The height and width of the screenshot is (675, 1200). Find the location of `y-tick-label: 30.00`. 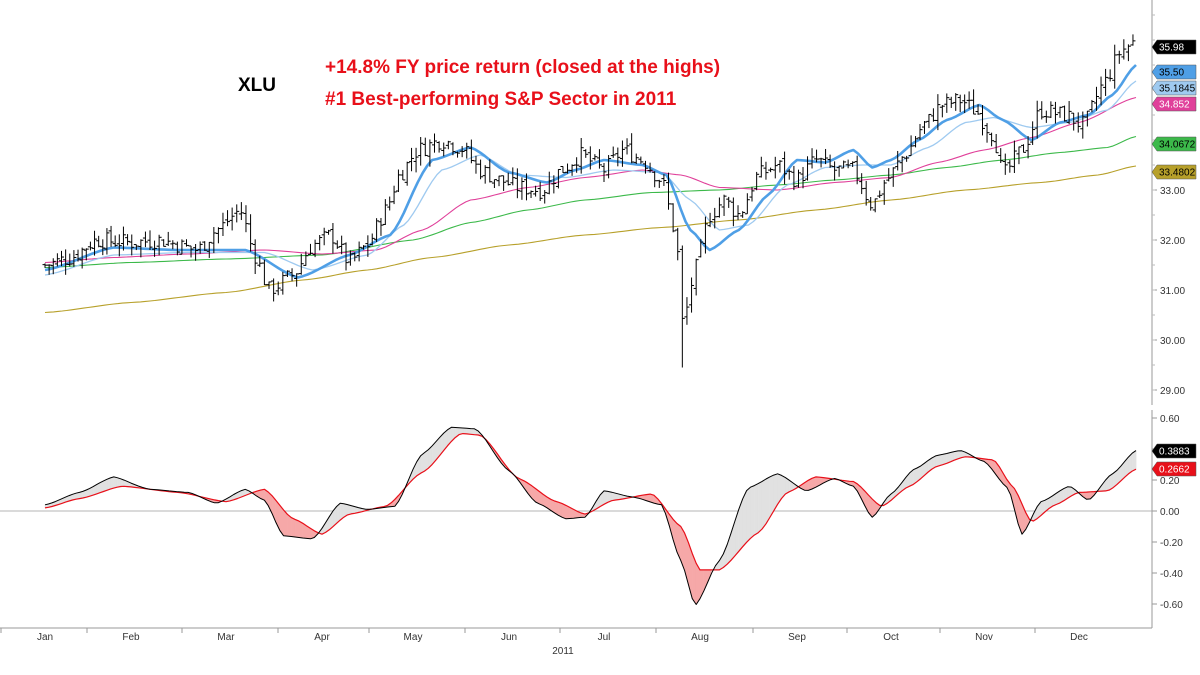

y-tick-label: 30.00 is located at coordinates (1172, 341).